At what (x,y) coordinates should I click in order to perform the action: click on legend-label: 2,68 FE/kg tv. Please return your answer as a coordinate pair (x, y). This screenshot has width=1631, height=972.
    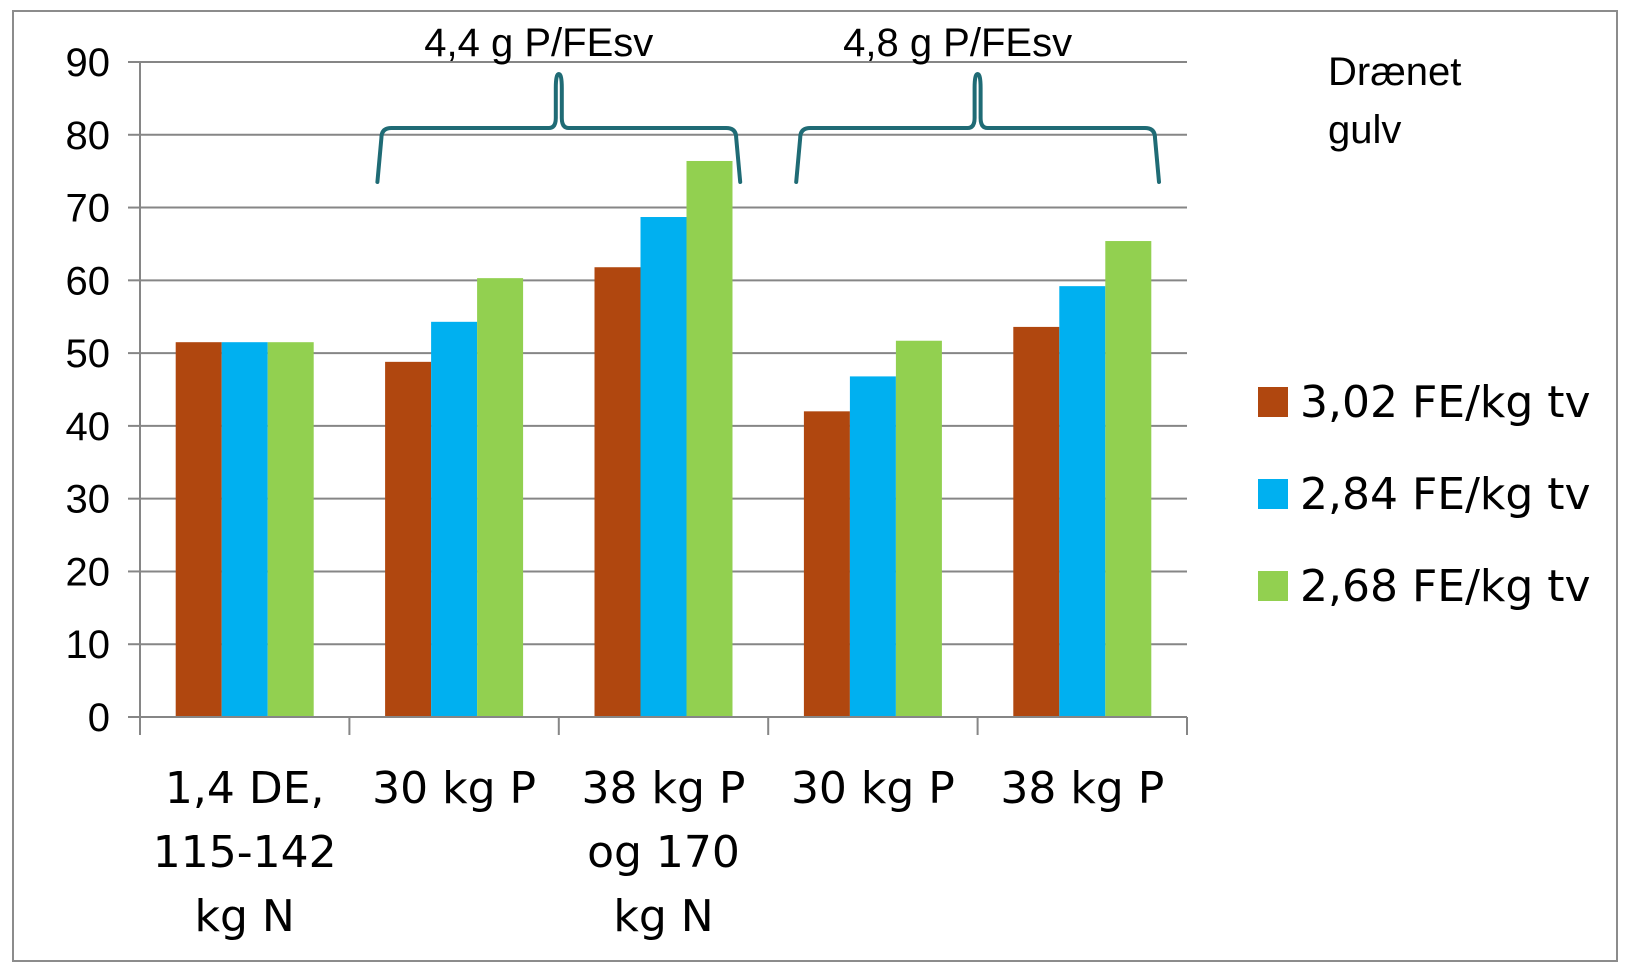
    Looking at the image, I should click on (1445, 586).